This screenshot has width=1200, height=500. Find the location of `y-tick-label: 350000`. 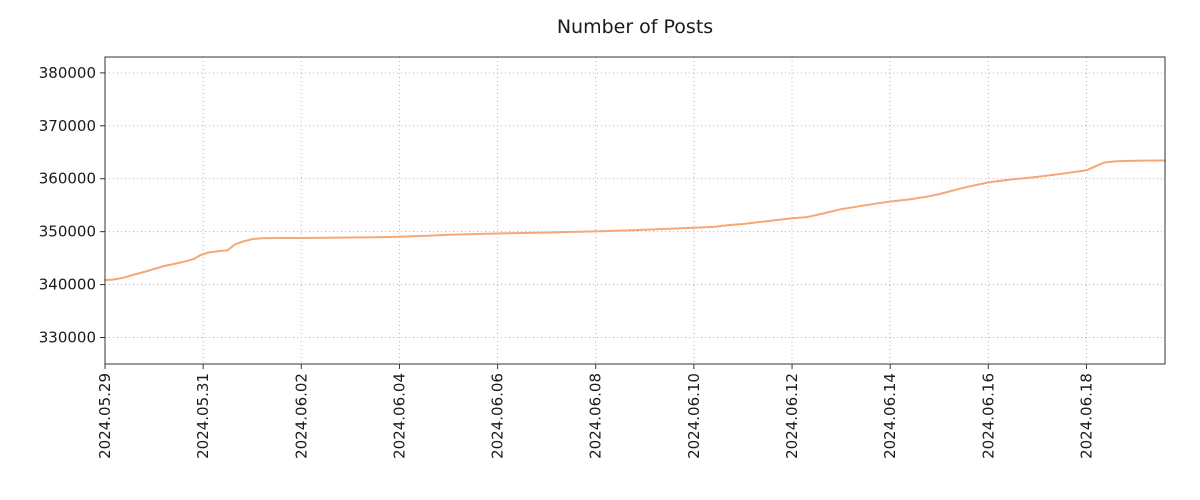

y-tick-label: 350000 is located at coordinates (67, 232).